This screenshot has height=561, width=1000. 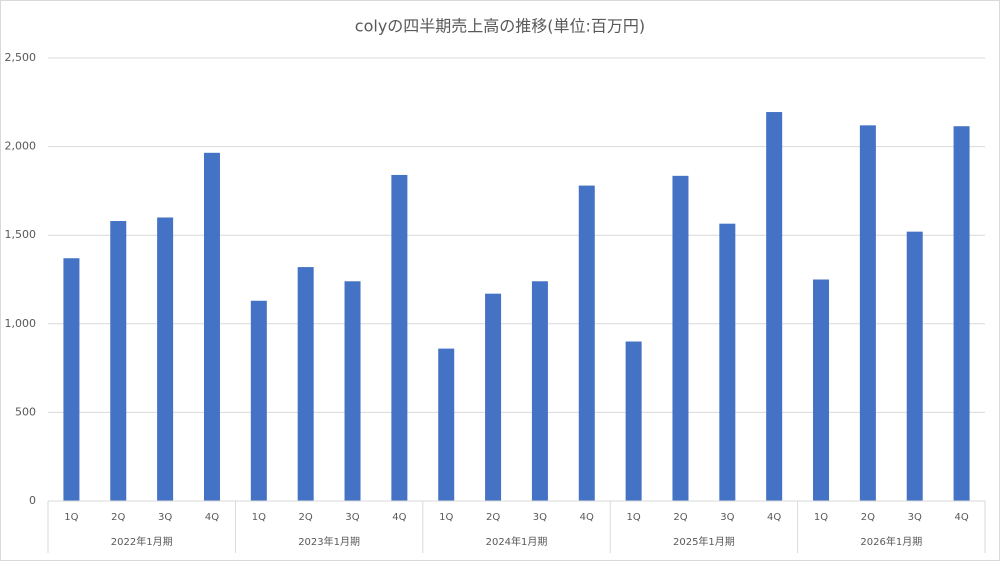 I want to click on y-tick-label: 2,500, so click(x=21, y=57).